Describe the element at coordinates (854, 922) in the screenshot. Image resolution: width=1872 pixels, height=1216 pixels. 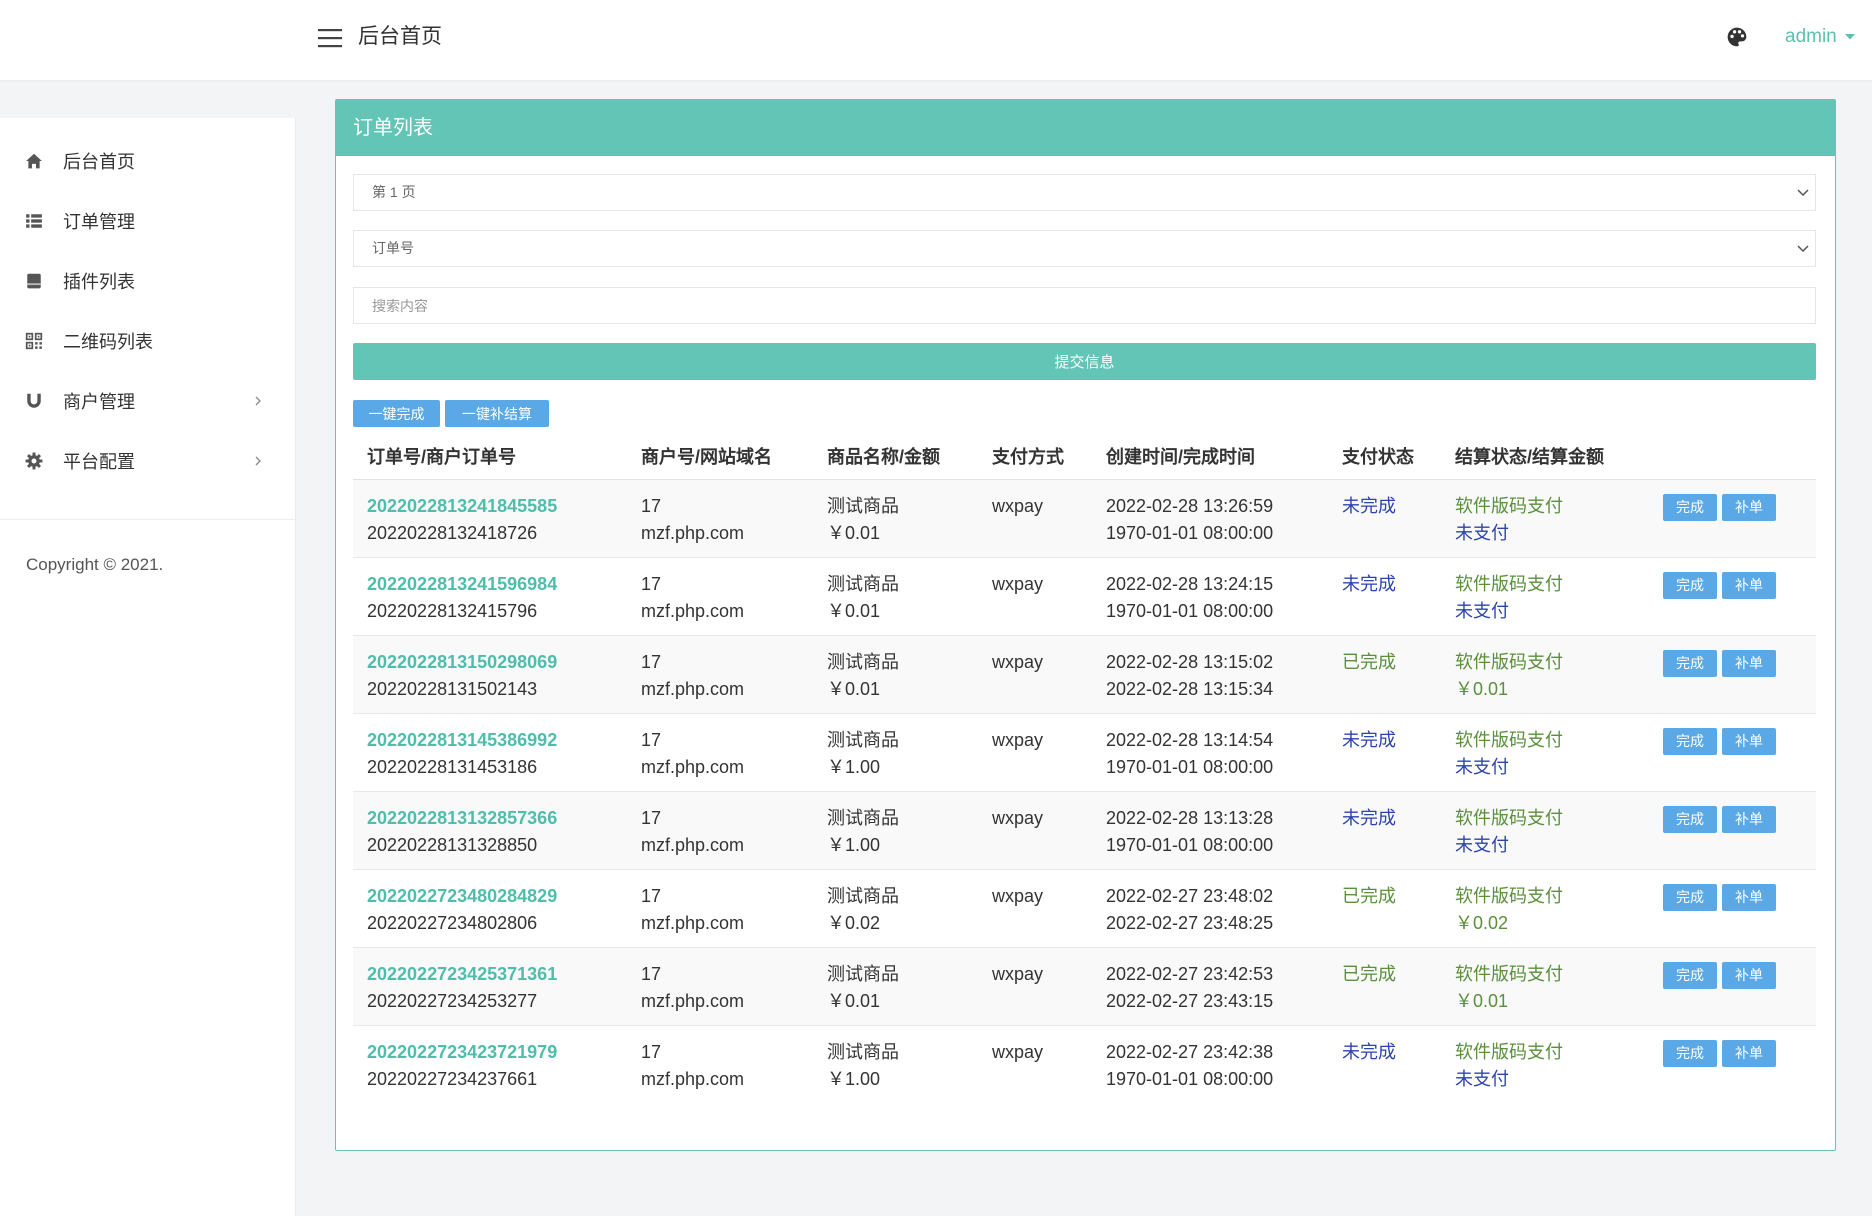
I see `order-amount: ￥0.02` at that location.